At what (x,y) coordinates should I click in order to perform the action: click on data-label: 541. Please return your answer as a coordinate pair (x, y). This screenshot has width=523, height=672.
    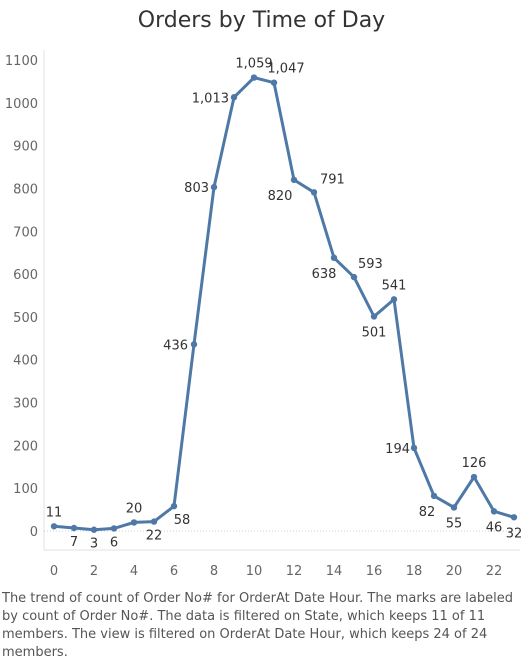
    Looking at the image, I should click on (394, 285).